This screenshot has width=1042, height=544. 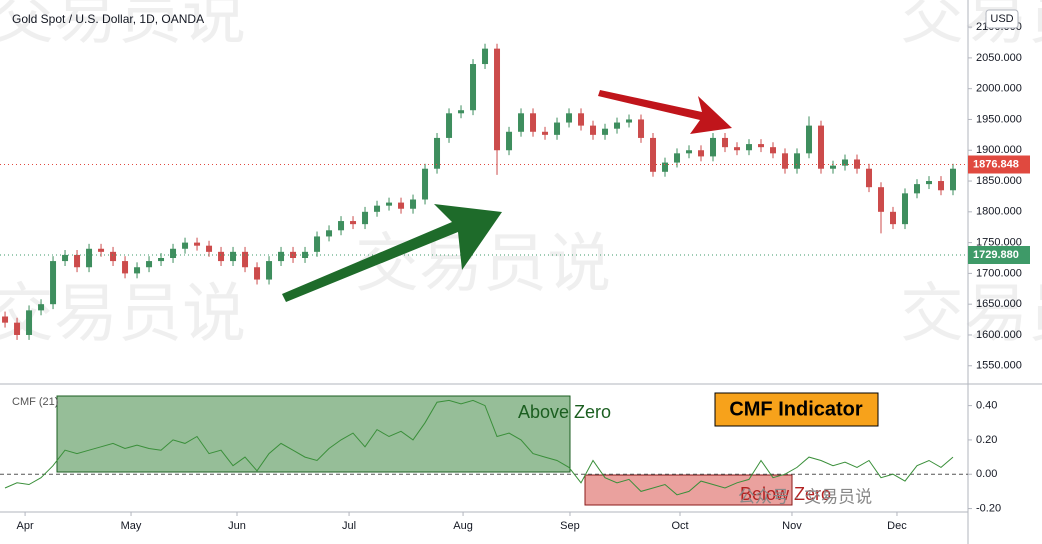 I want to click on red-arrow, so click(x=665, y=112).